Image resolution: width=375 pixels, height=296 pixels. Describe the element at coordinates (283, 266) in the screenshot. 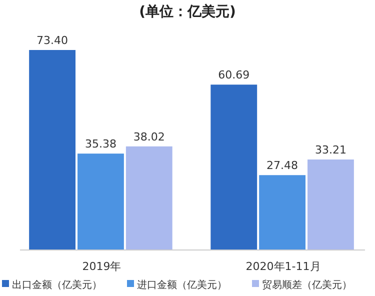

I see `x-tick-label: 2020年1-11月` at that location.